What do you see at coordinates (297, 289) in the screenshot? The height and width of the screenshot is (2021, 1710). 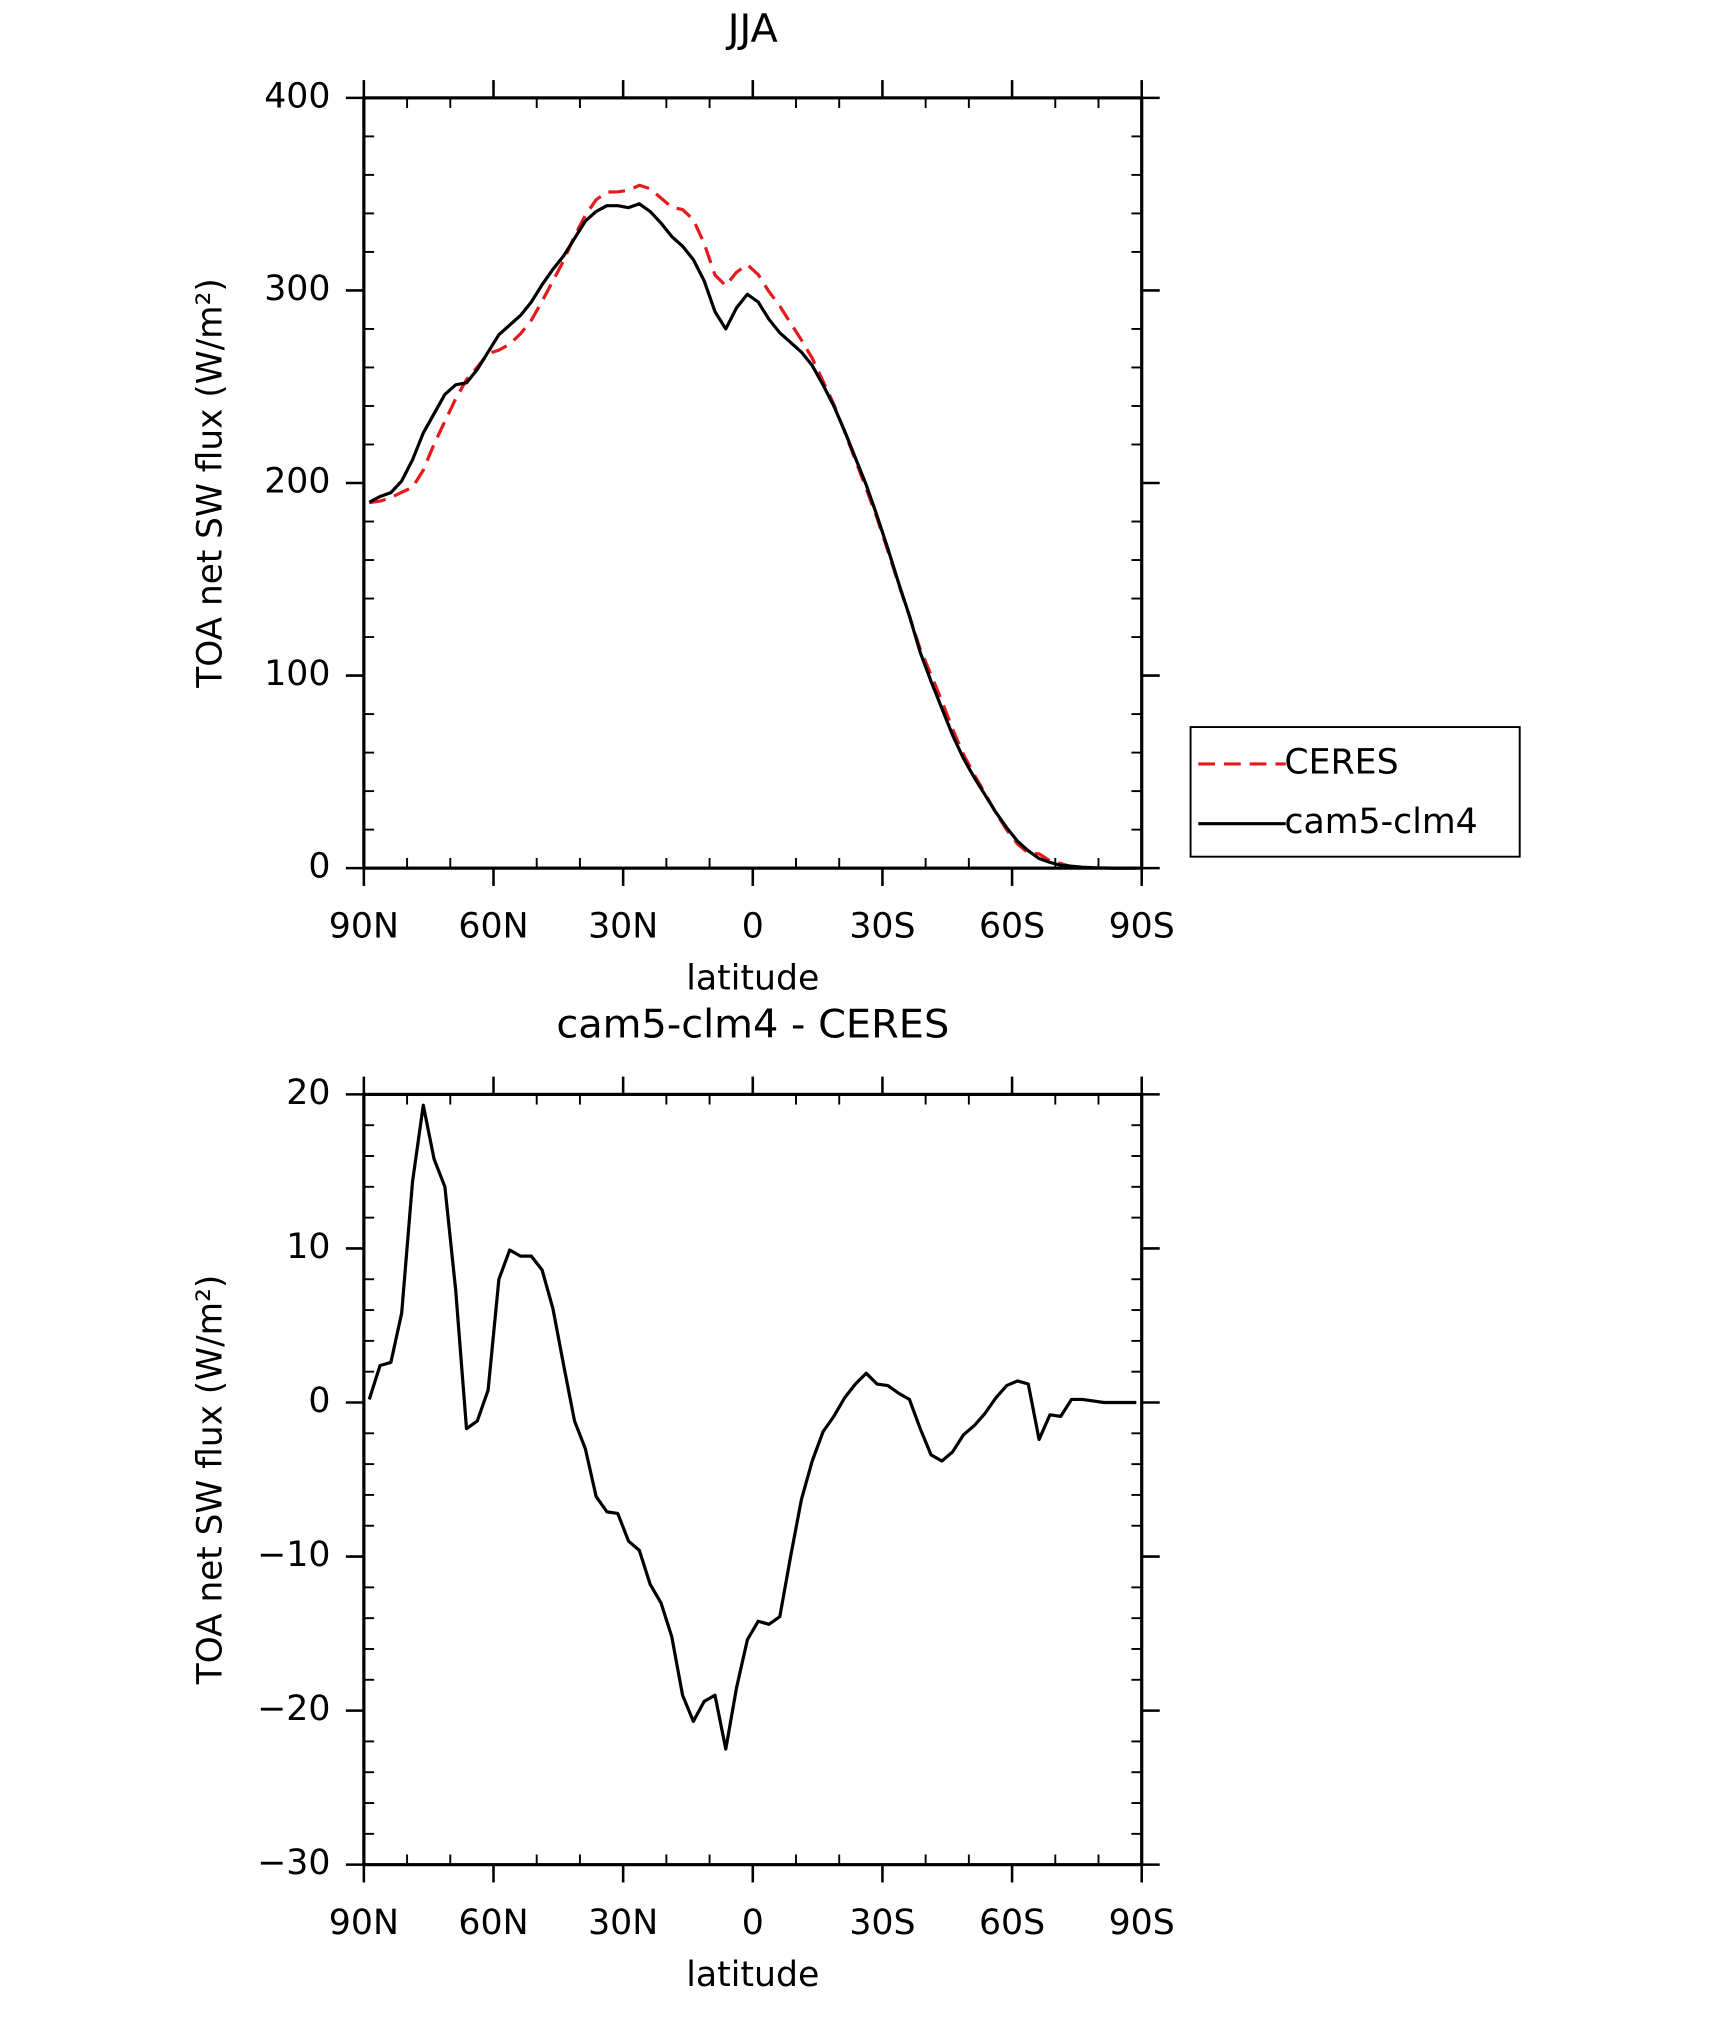 I see `y-tick-label: 300` at bounding box center [297, 289].